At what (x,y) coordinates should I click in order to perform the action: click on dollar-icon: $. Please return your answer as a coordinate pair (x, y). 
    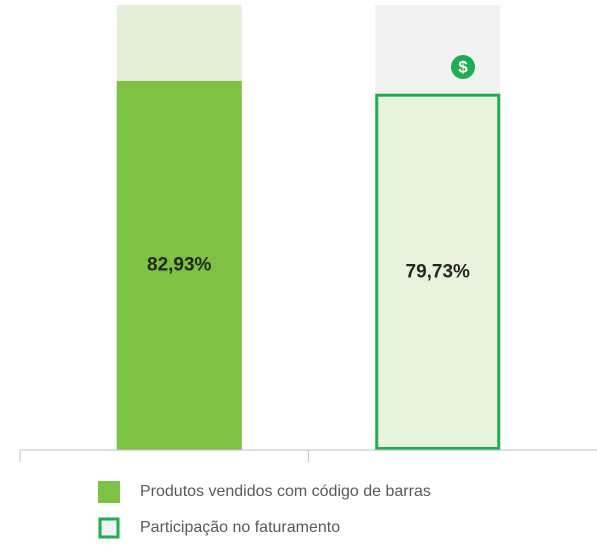
    Looking at the image, I should click on (463, 67).